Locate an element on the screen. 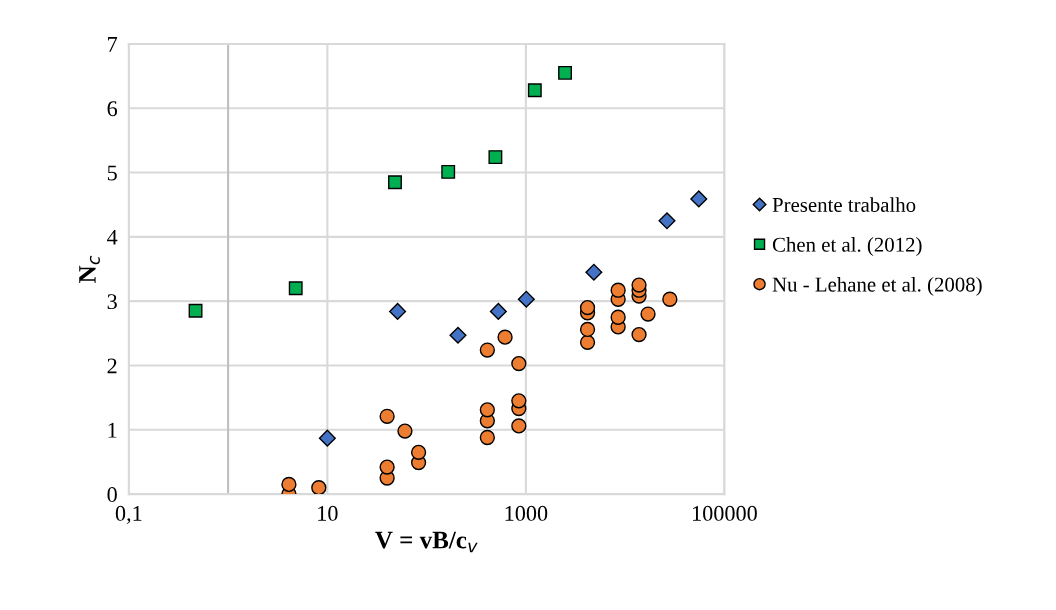 The height and width of the screenshot is (610, 1056). y-axis-title: N$_{c}$ is located at coordinates (89, 269).